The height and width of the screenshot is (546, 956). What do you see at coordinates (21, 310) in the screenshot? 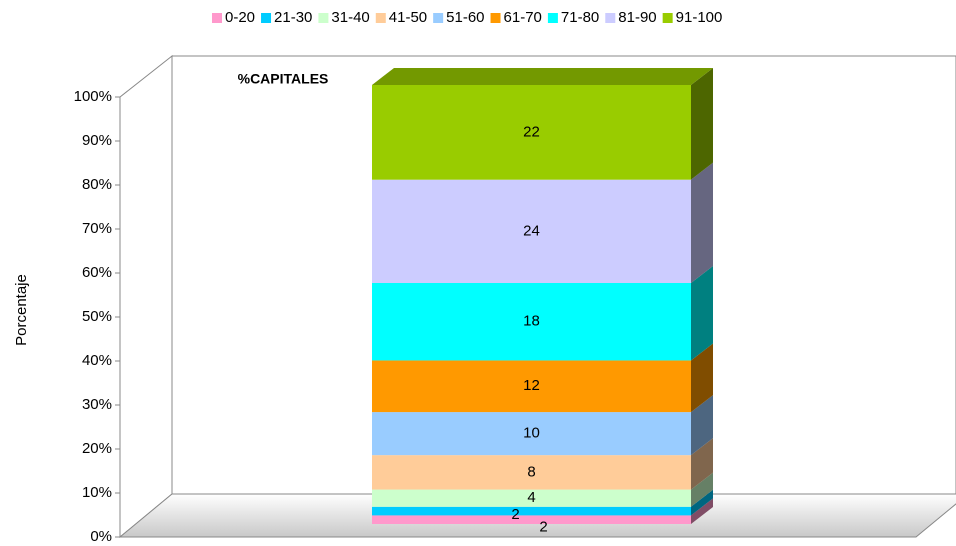
I see `y-axis-label: Porcentaje` at bounding box center [21, 310].